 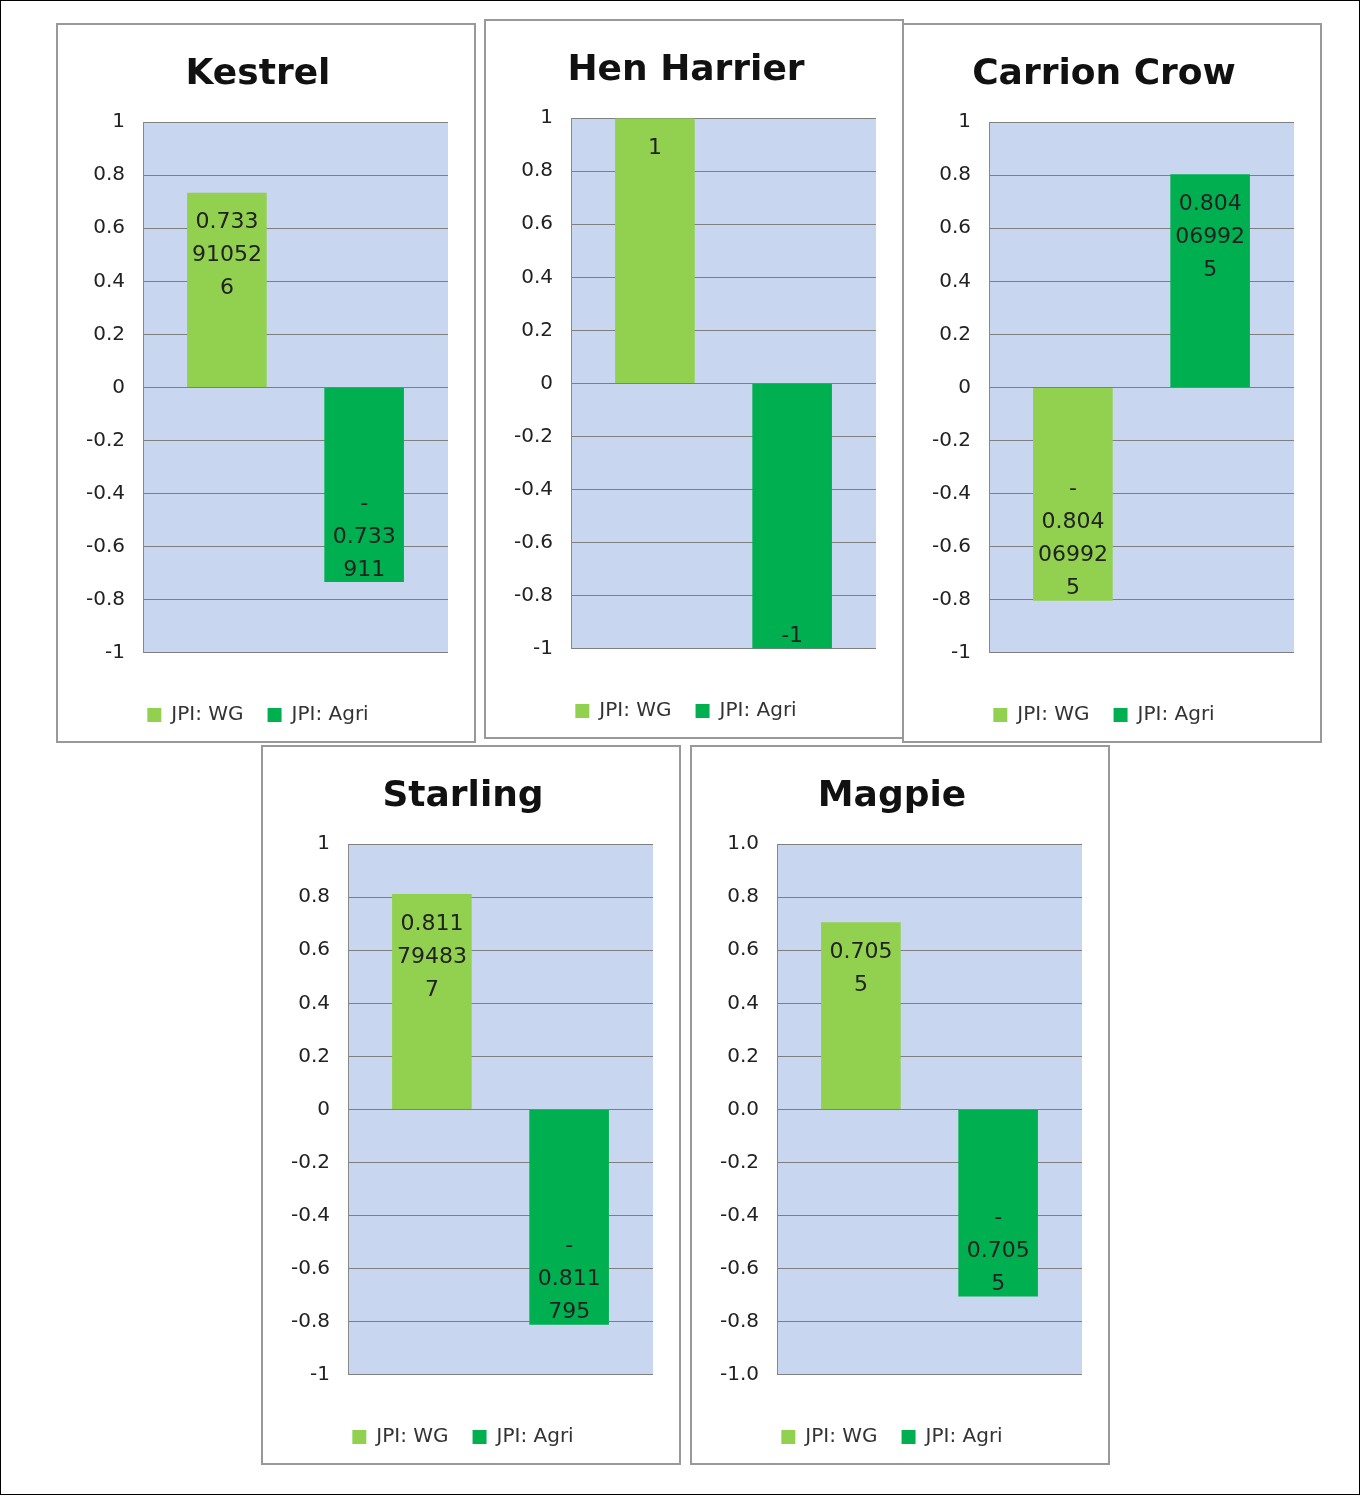 What do you see at coordinates (654, 146) in the screenshot?
I see `data-label: 1` at bounding box center [654, 146].